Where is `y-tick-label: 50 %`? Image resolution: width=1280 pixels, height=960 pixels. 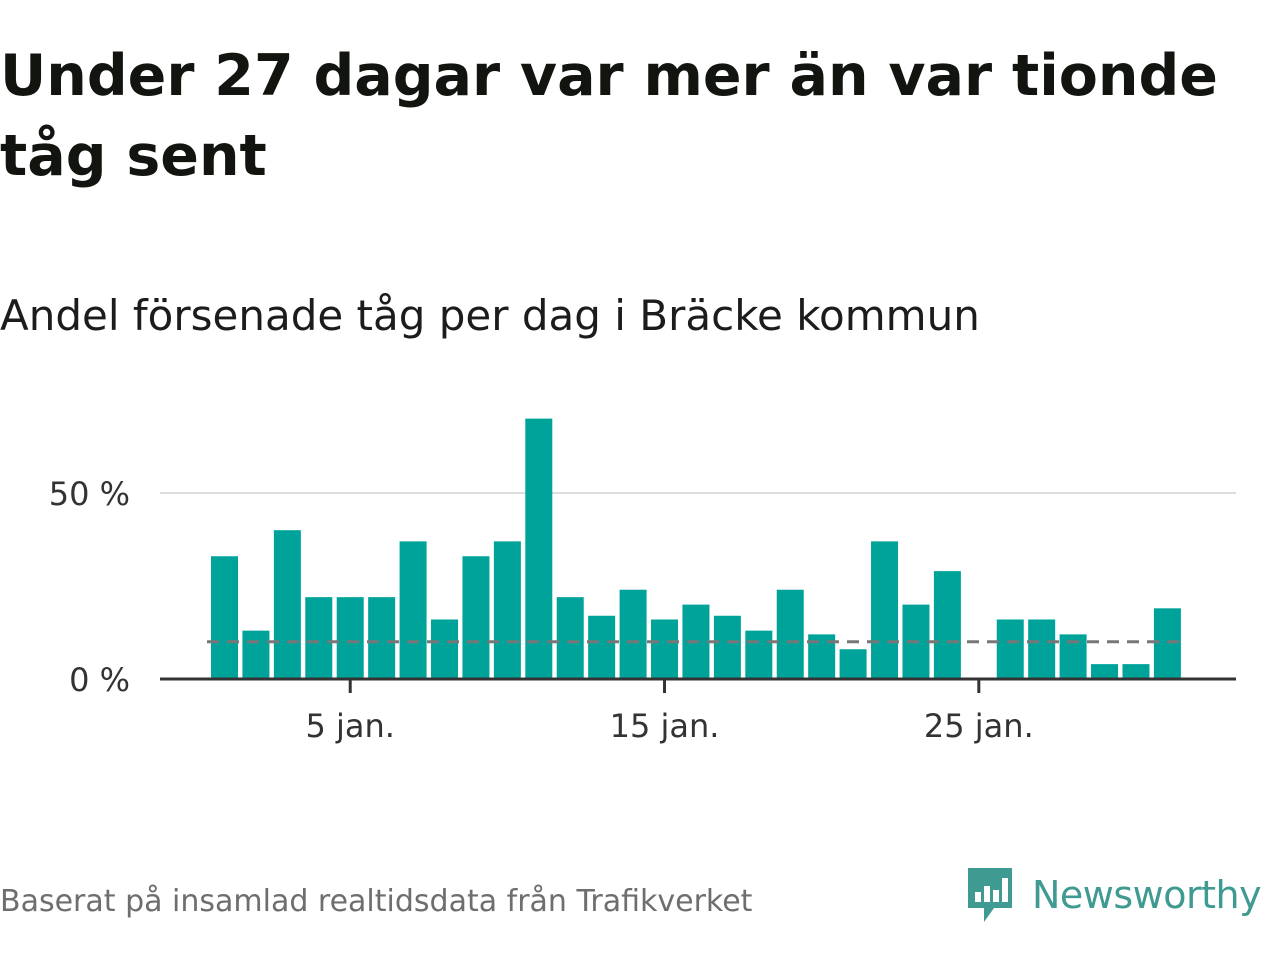 y-tick-label: 50 % is located at coordinates (89, 494).